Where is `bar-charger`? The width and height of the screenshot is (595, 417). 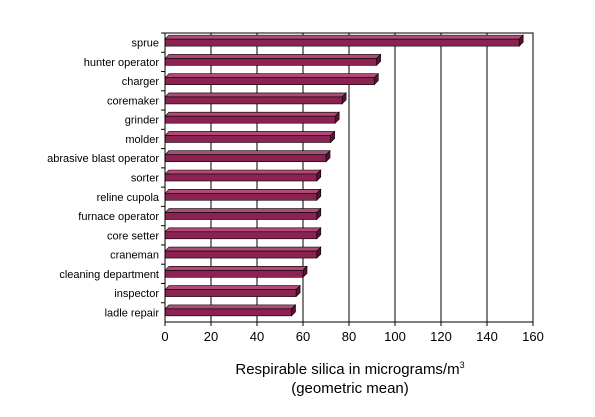
bar-charger is located at coordinates (272, 79).